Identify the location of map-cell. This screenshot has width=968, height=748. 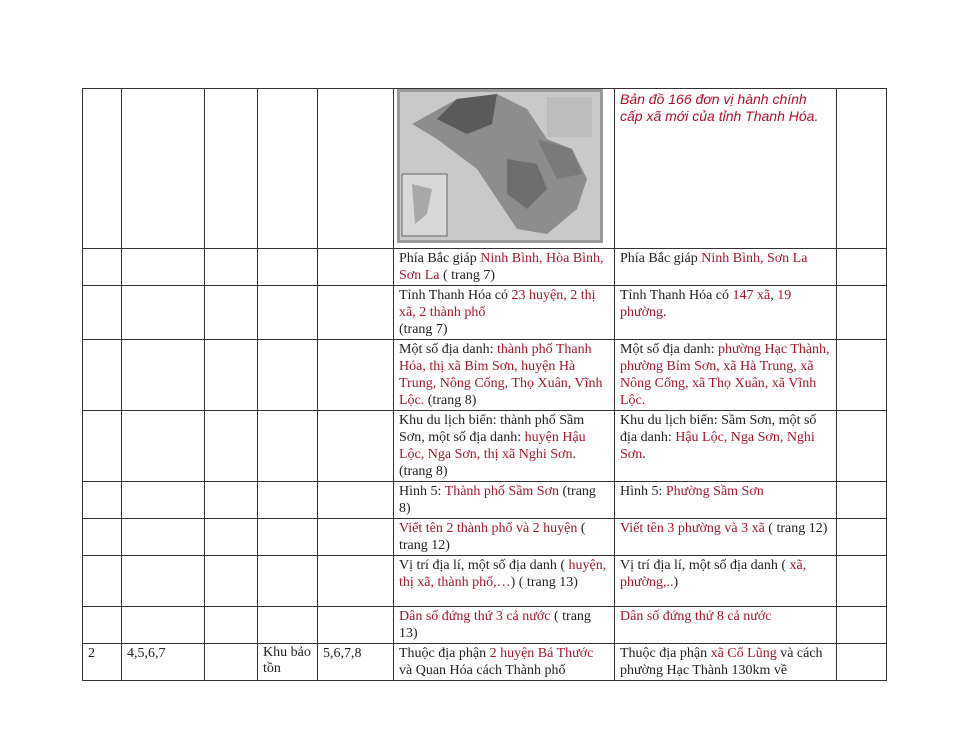
(504, 168).